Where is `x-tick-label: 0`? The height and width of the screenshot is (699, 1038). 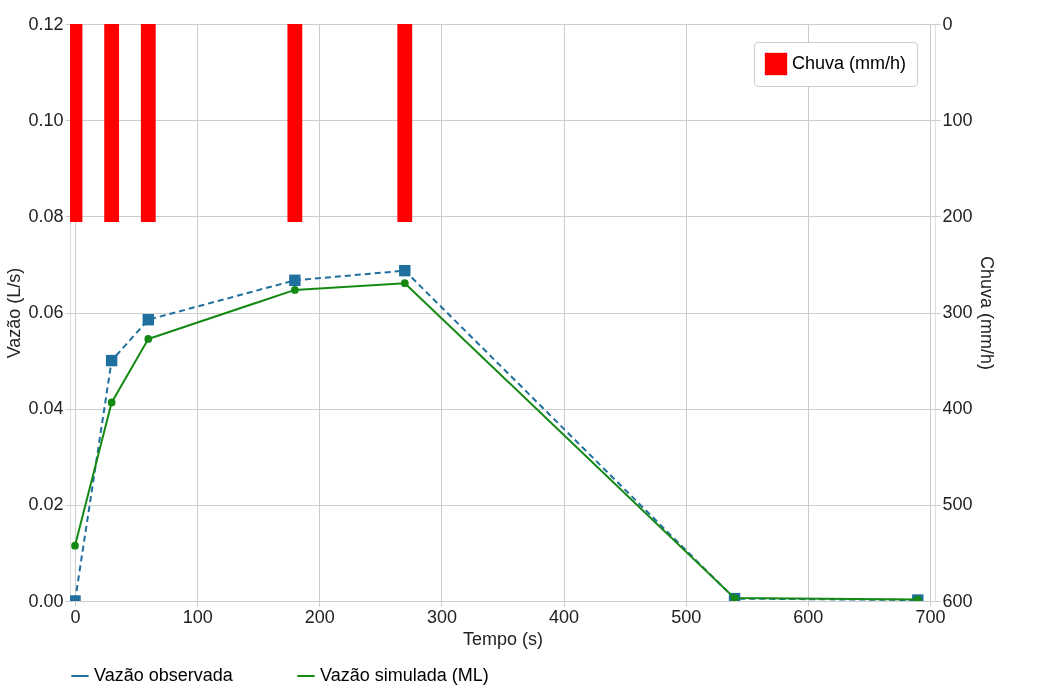 x-tick-label: 0 is located at coordinates (75, 616).